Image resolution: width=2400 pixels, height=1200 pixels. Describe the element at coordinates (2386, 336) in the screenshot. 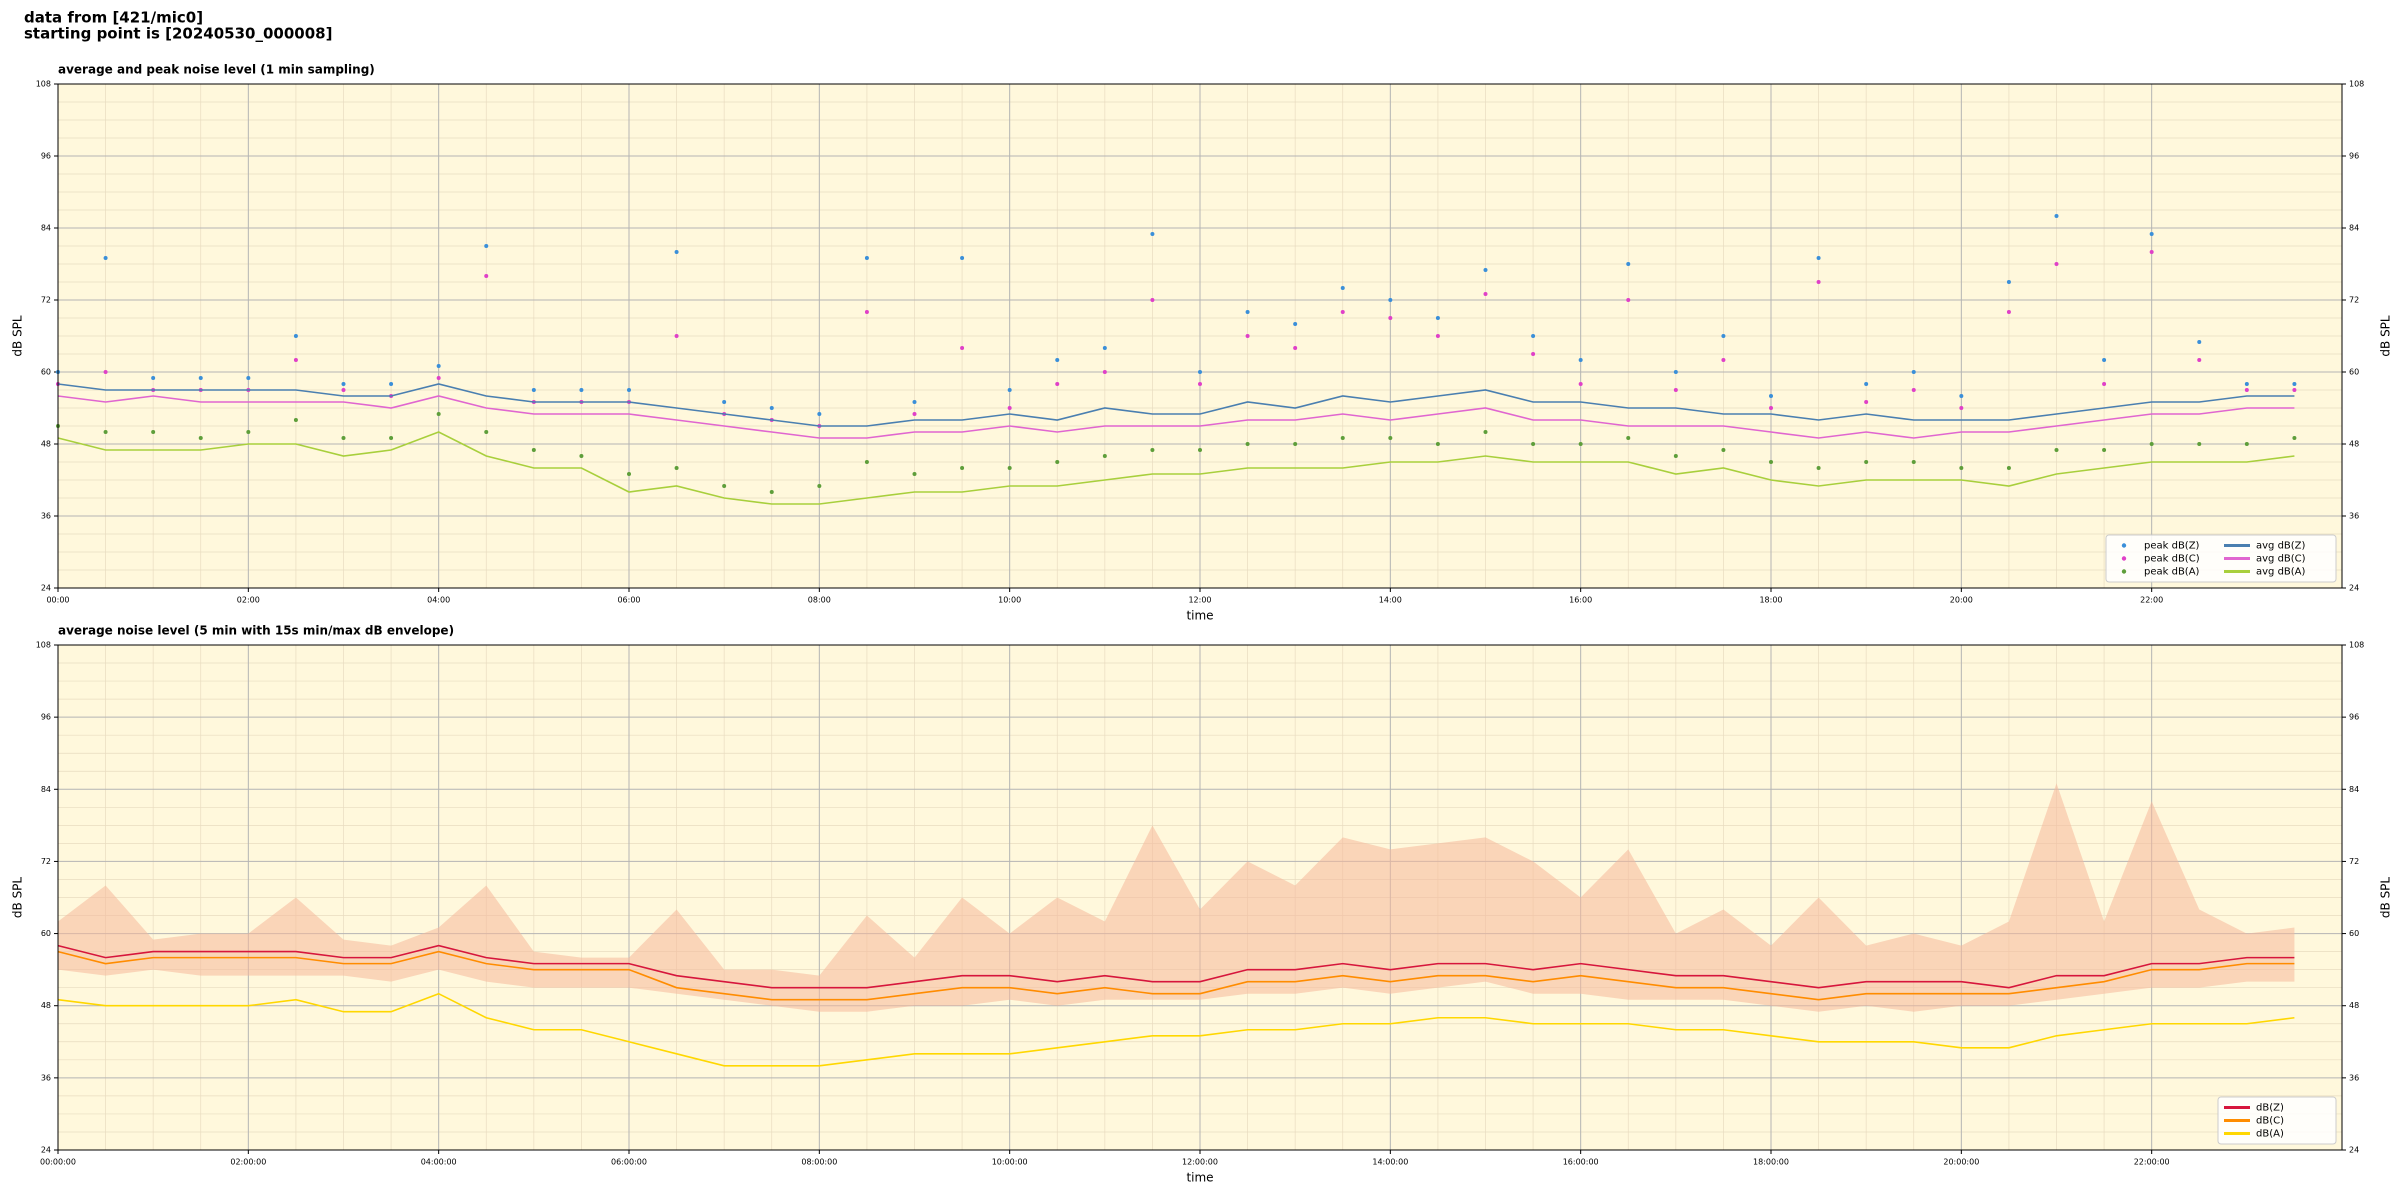

I see `y-axis-label: dB SPL` at that location.